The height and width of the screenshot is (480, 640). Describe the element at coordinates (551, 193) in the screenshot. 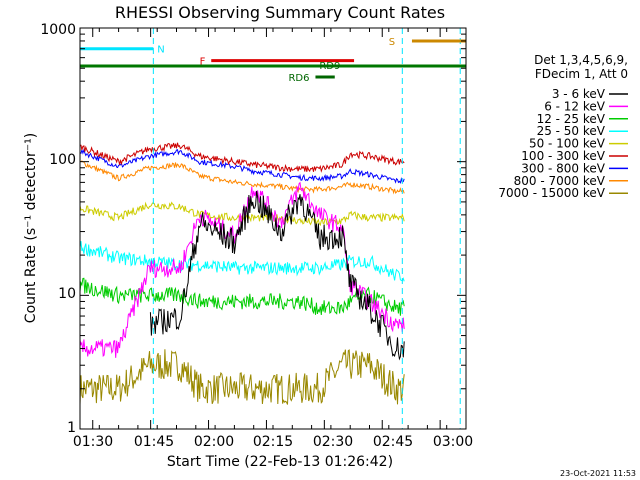

I see `legend-label: 7000 - 15000 keV` at that location.